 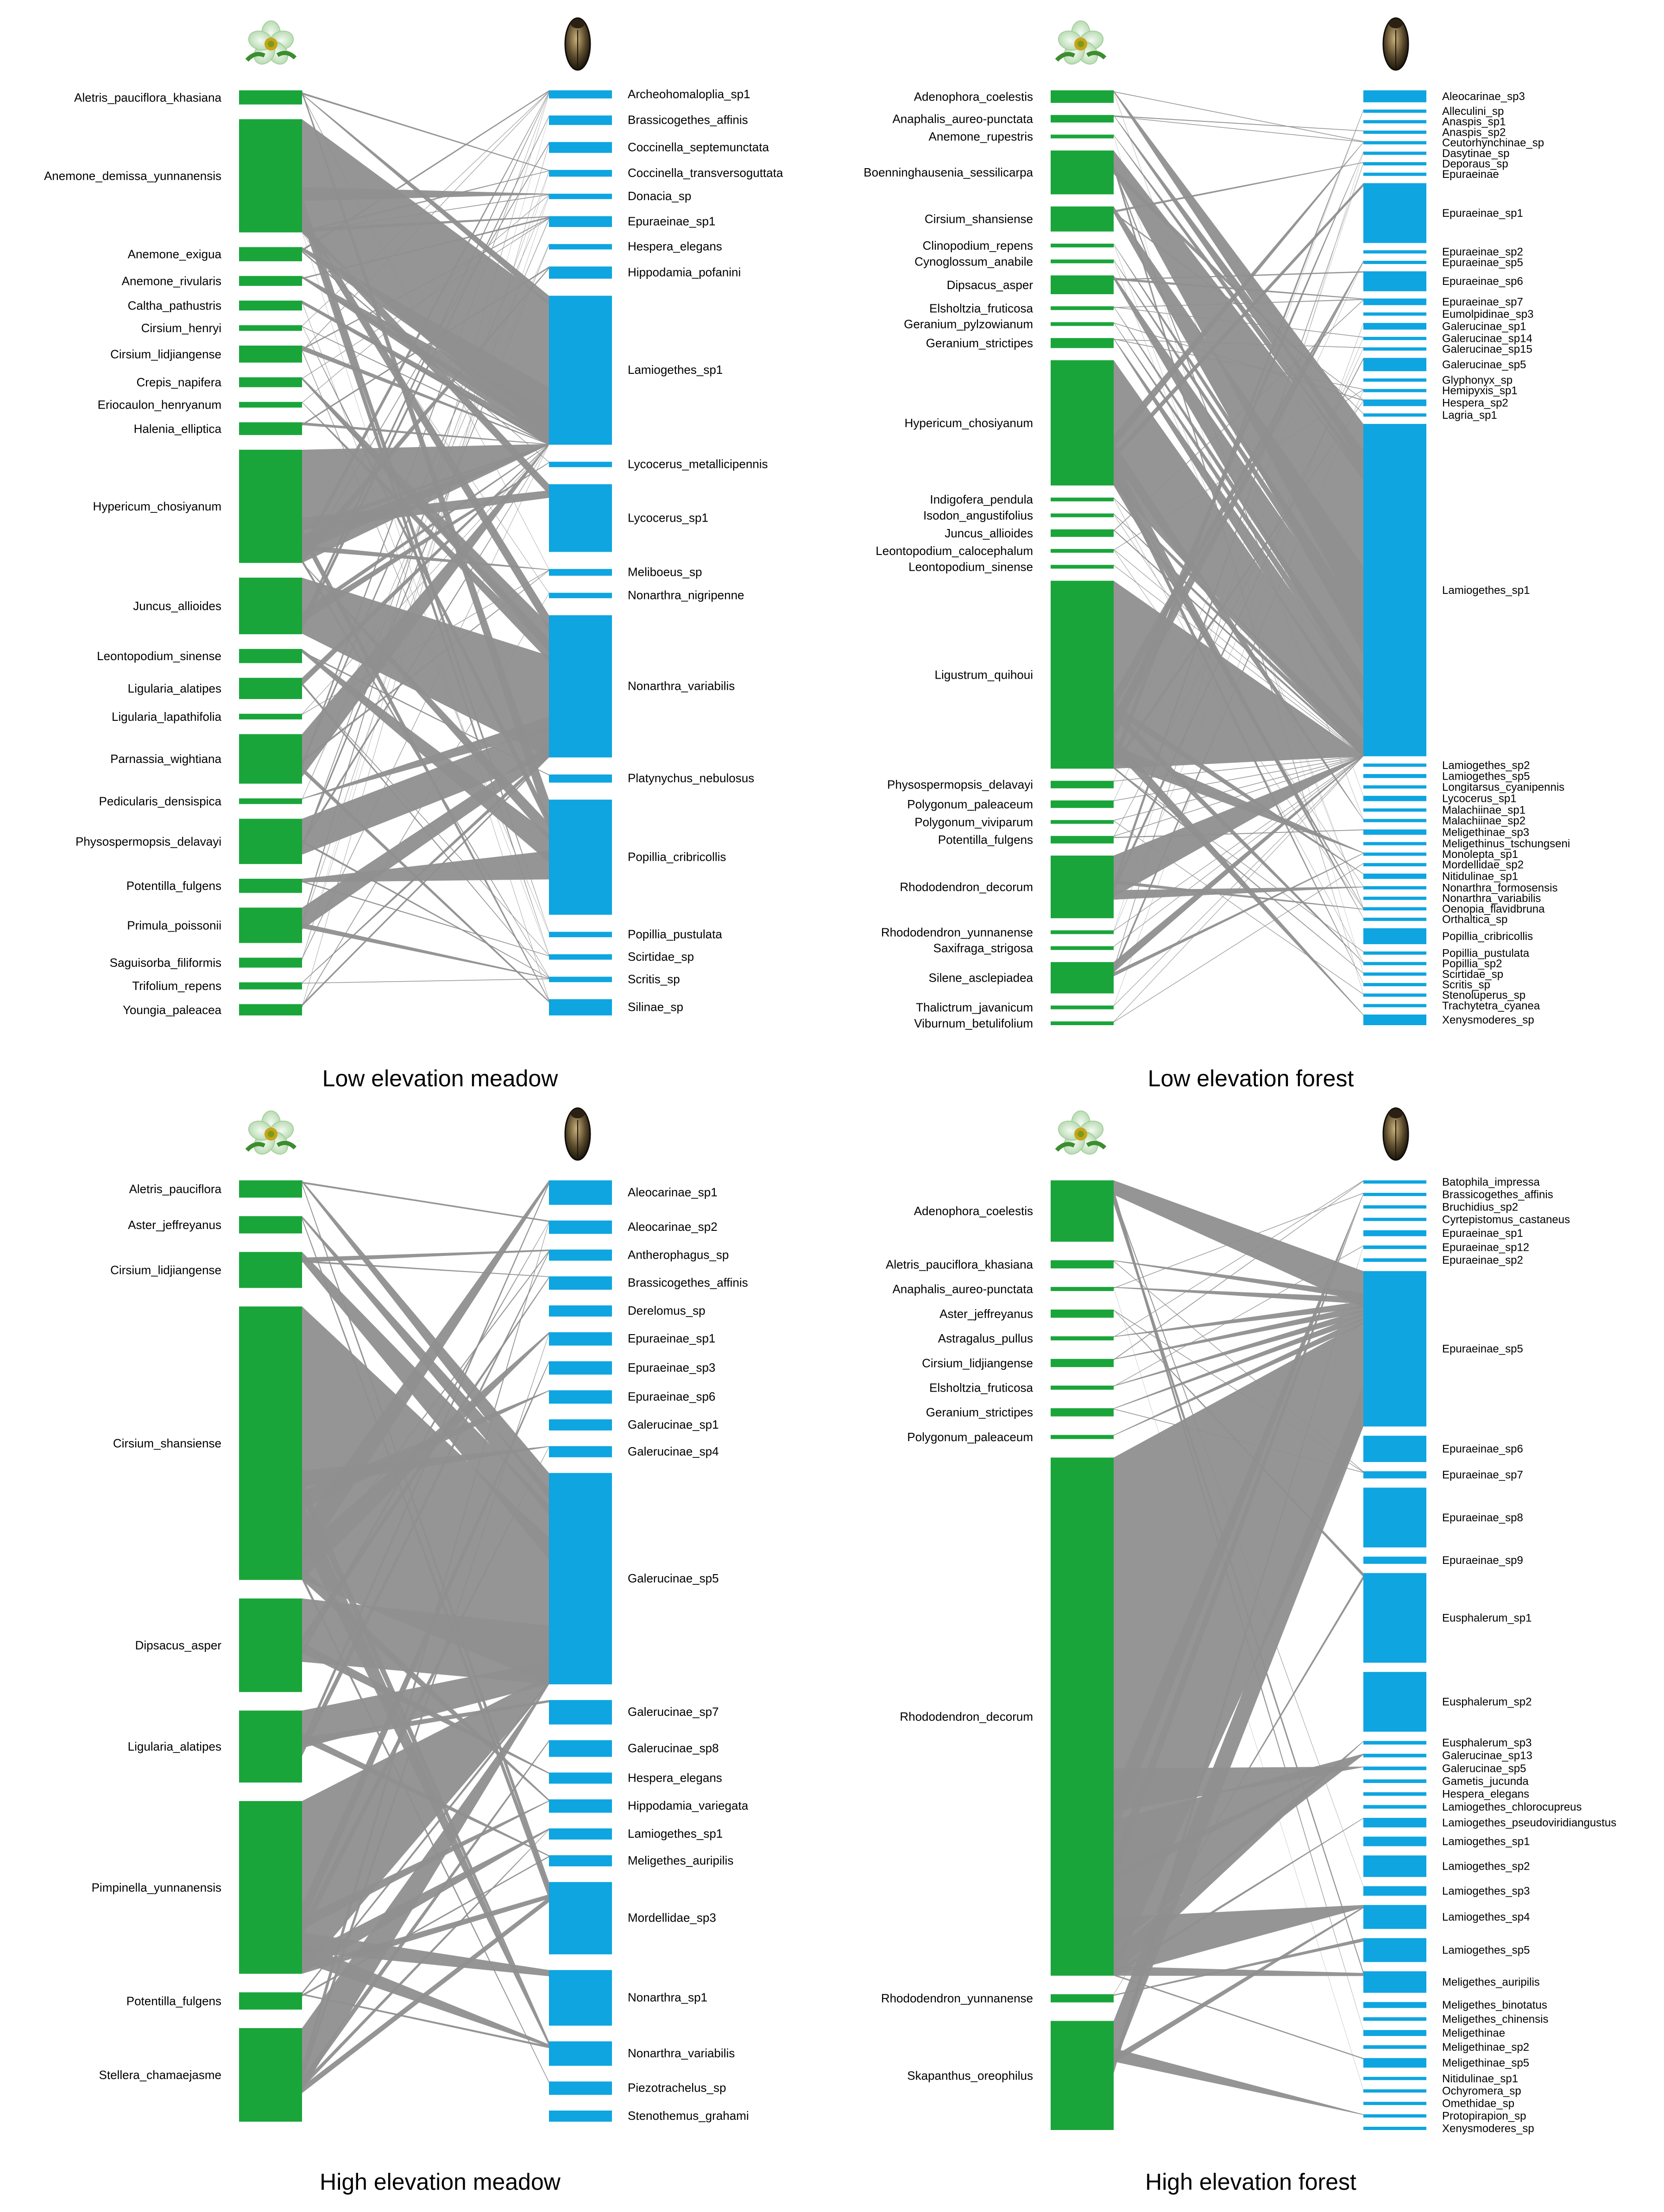 What do you see at coordinates (1030, 285) in the screenshot?
I see `plant-node: Dipsacus_asper` at bounding box center [1030, 285].